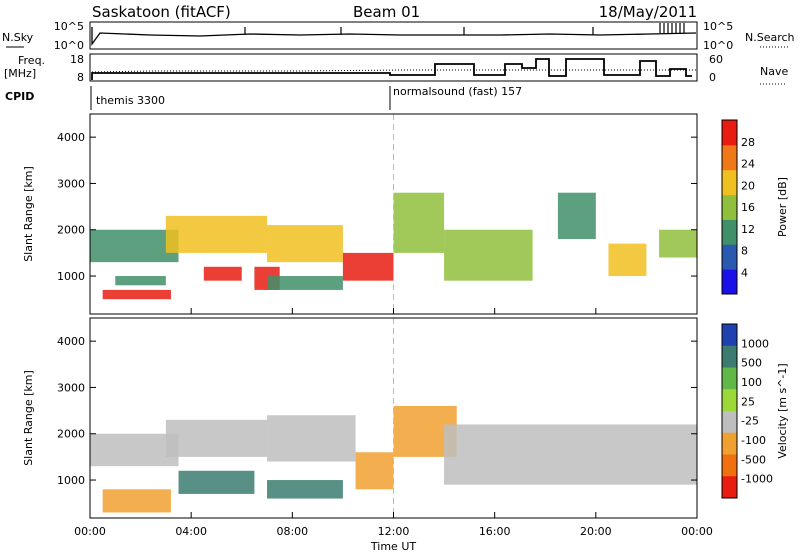 This screenshot has width=800, height=554. What do you see at coordinates (19, 96) in the screenshot?
I see `cpid-label: CPID` at bounding box center [19, 96].